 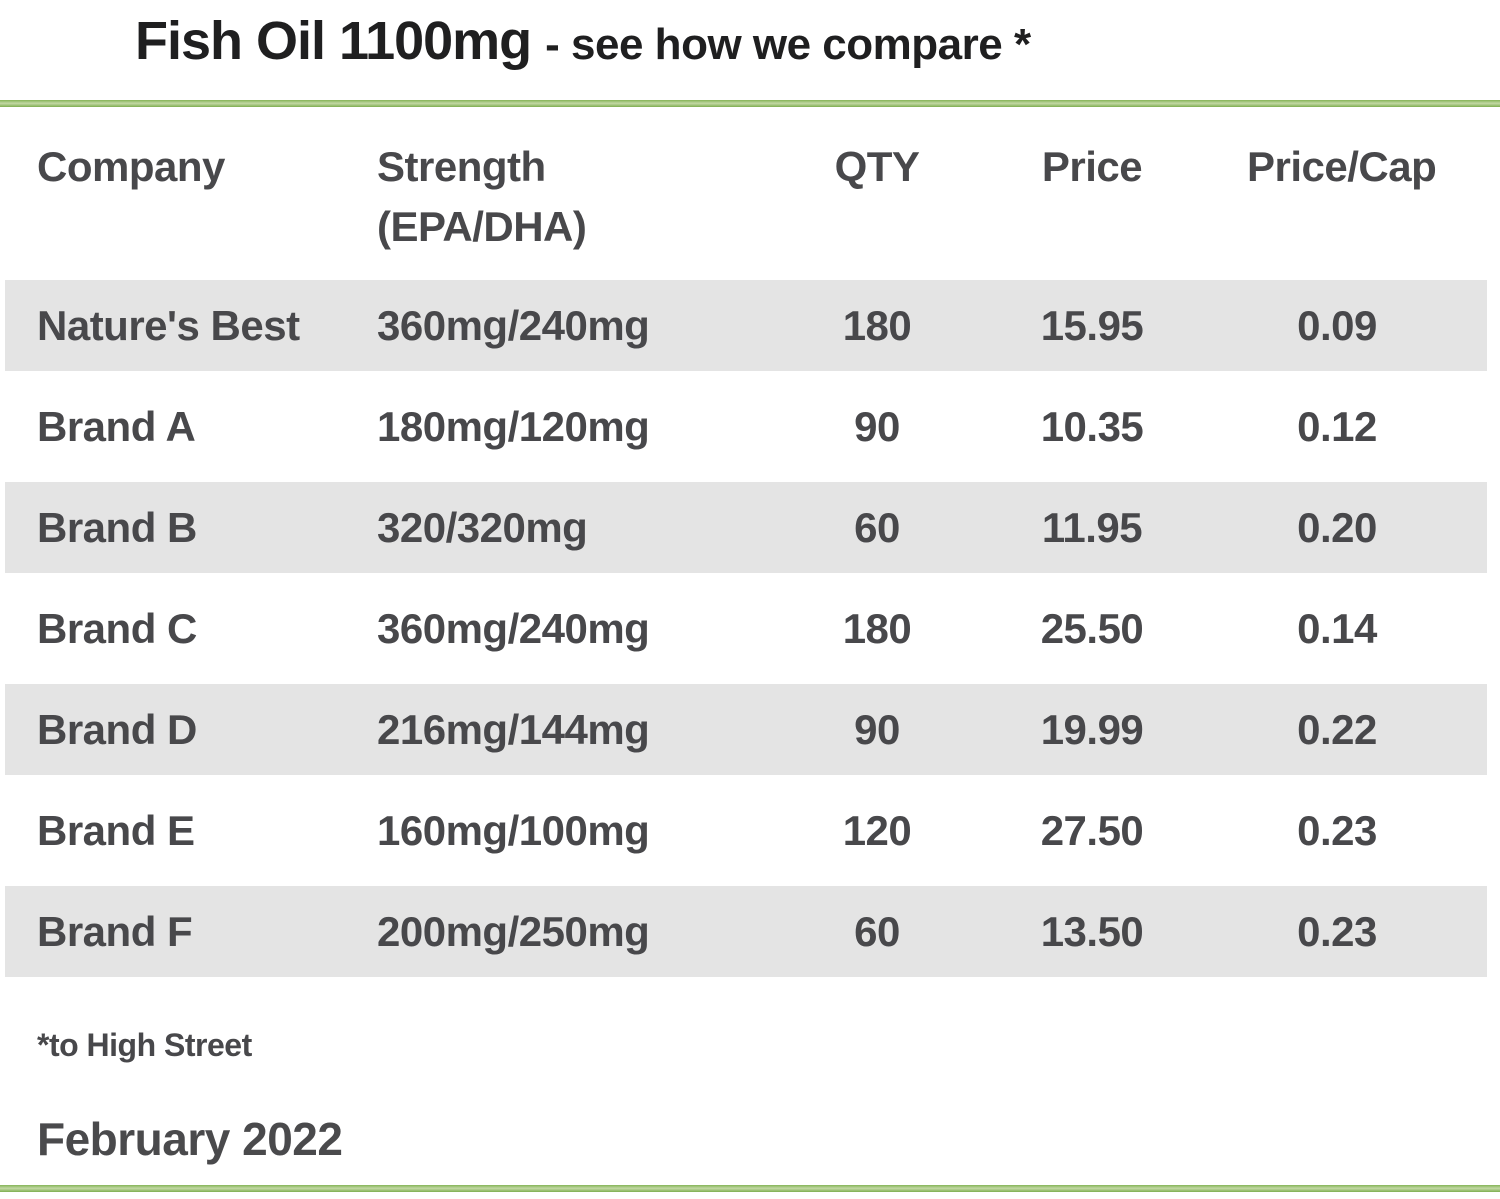 What do you see at coordinates (482, 227) in the screenshot?
I see `column-header-strength-sublabel: (EPA/DHA)` at bounding box center [482, 227].